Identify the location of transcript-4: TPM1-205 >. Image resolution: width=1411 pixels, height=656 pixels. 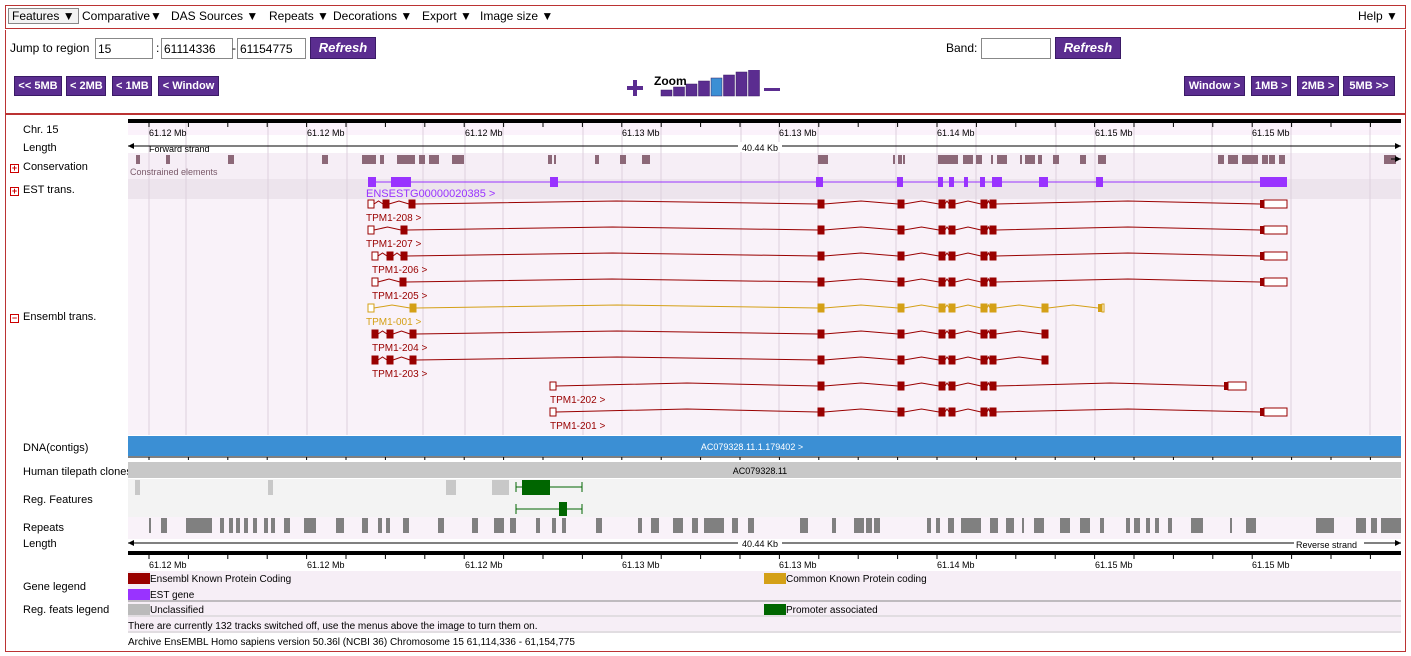
(829, 289).